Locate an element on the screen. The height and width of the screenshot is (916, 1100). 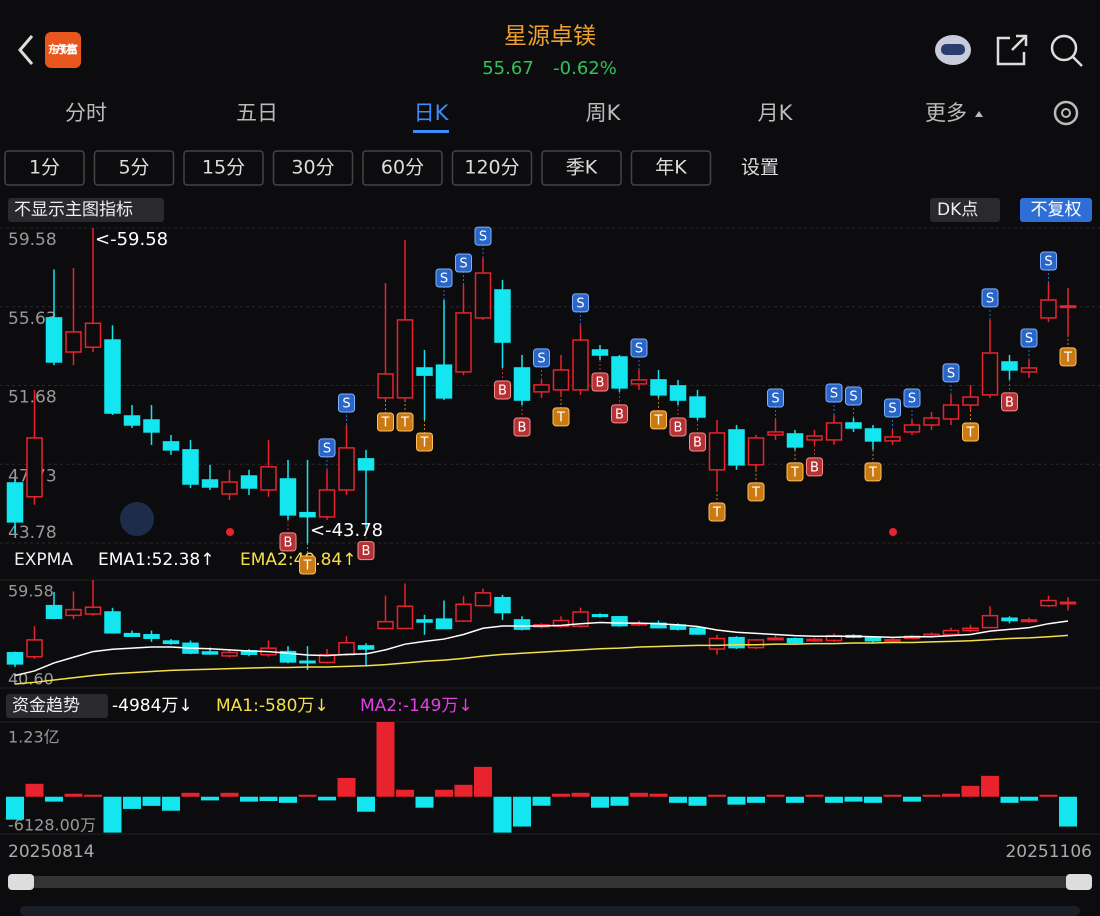
signal-label: B is located at coordinates (697, 442).